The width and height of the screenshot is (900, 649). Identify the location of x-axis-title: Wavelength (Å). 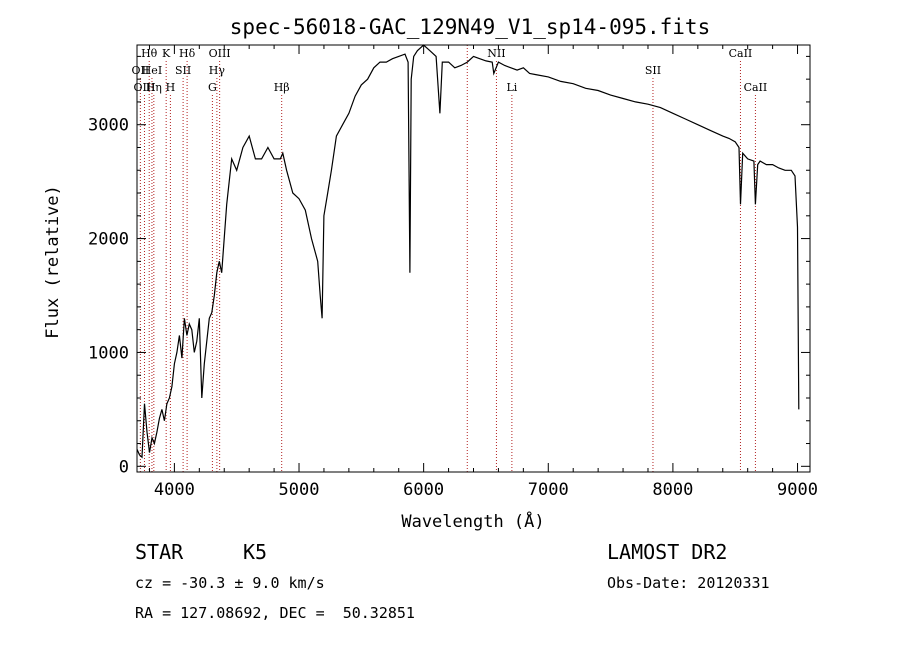
(472, 521).